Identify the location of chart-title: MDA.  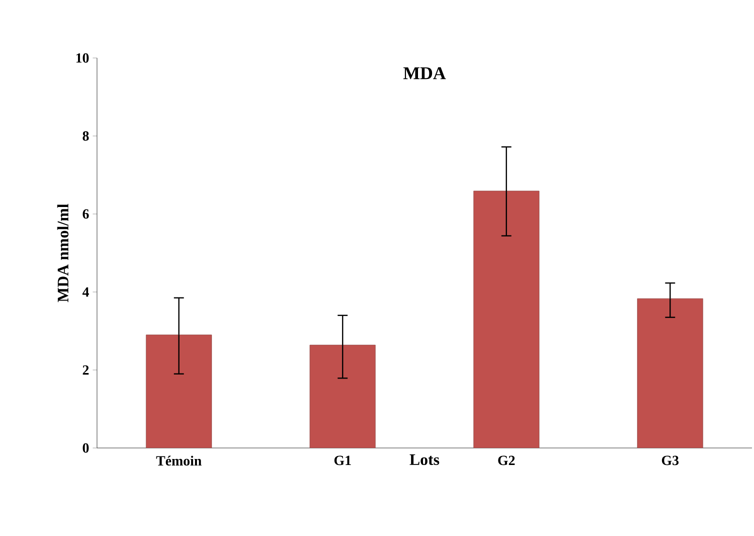
(424, 73).